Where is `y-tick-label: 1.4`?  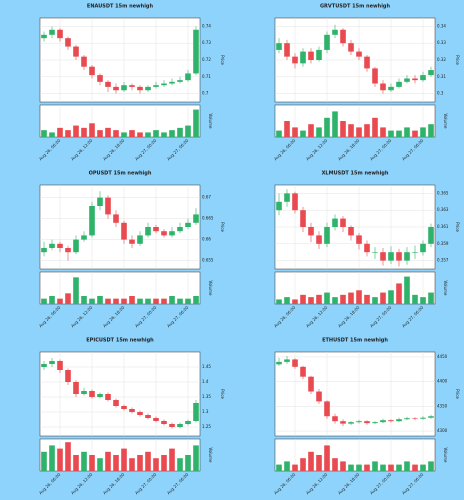
y-tick-label: 1.4 is located at coordinates (205, 381).